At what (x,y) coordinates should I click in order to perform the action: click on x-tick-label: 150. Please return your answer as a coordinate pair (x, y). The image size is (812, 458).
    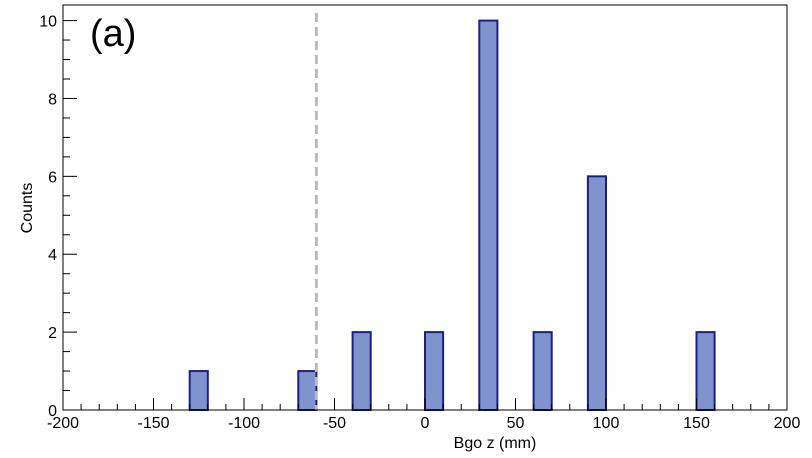
    Looking at the image, I should click on (696, 423).